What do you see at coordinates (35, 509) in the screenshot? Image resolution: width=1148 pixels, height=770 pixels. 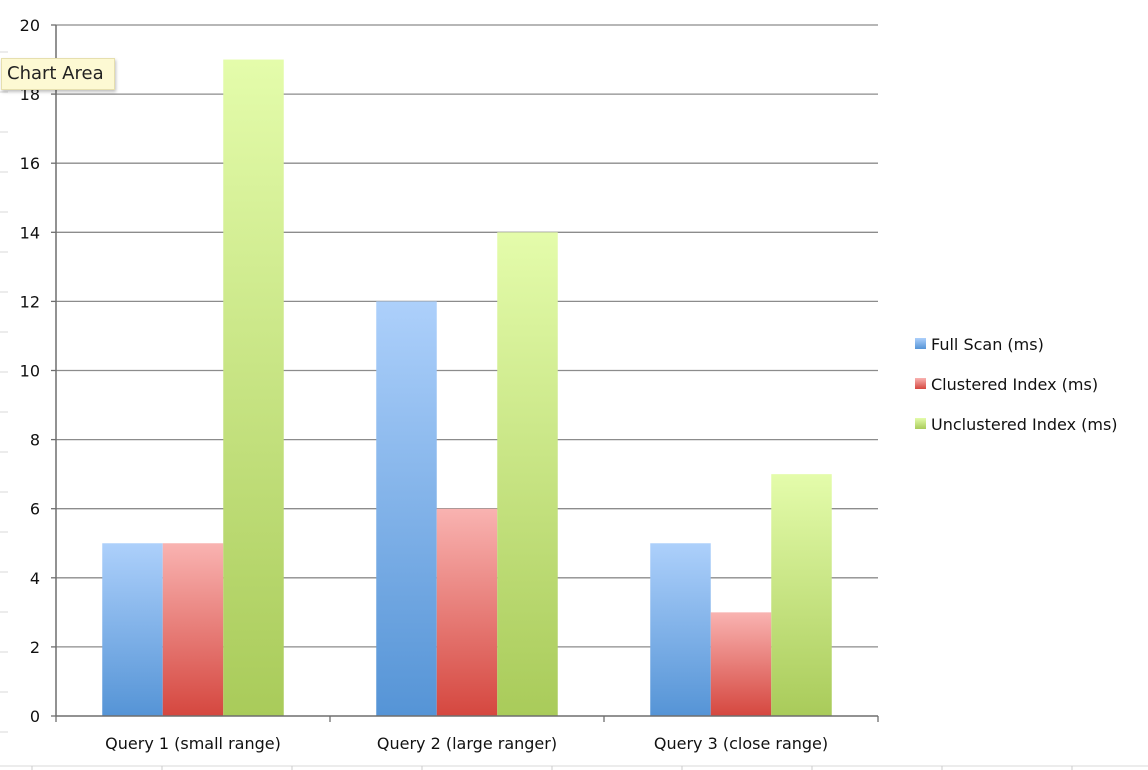 I see `y-tick-label: 6` at bounding box center [35, 509].